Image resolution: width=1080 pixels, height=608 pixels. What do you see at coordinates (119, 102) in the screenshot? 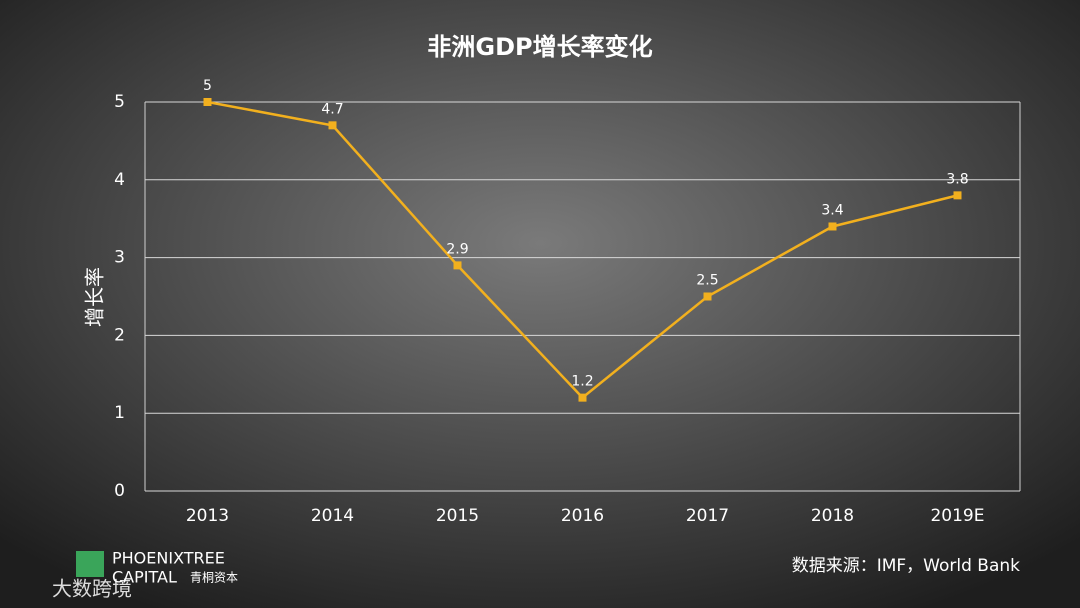
I see `y-tick-label: 5` at bounding box center [119, 102].